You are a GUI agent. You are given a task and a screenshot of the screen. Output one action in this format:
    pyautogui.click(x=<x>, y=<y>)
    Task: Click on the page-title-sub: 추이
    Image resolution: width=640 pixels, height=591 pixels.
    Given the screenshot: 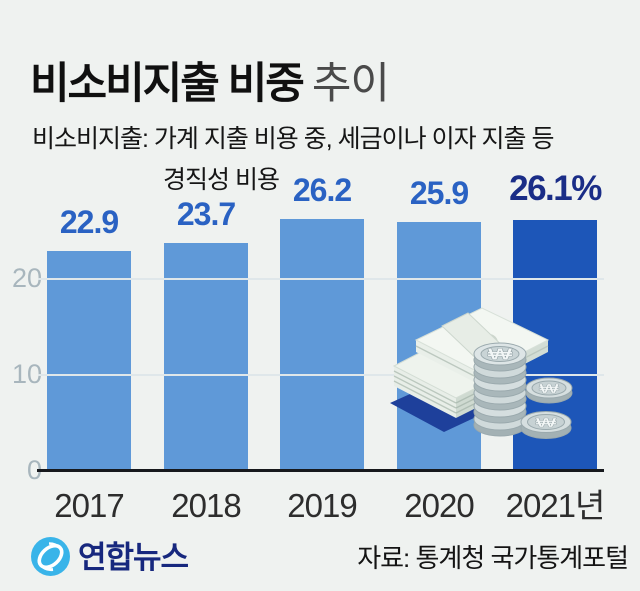 What is the action you would take?
    pyautogui.click(x=350, y=83)
    